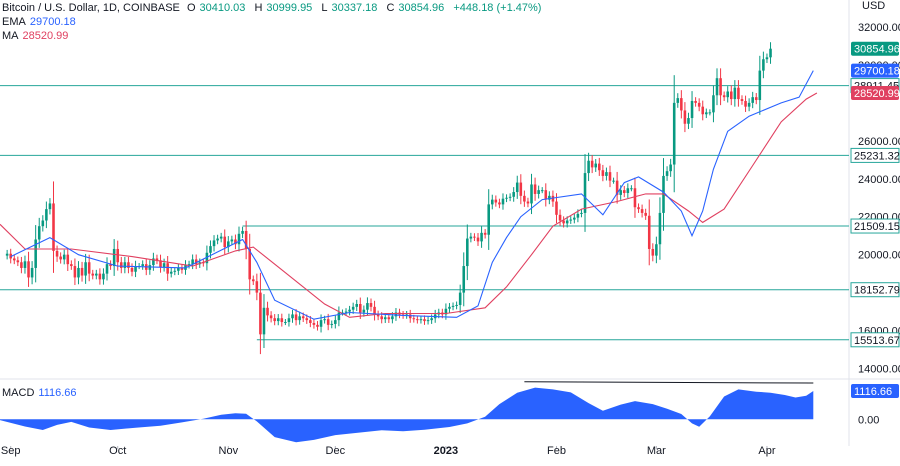  I want to click on ohlc-low-value: 30337.18, so click(354, 8).